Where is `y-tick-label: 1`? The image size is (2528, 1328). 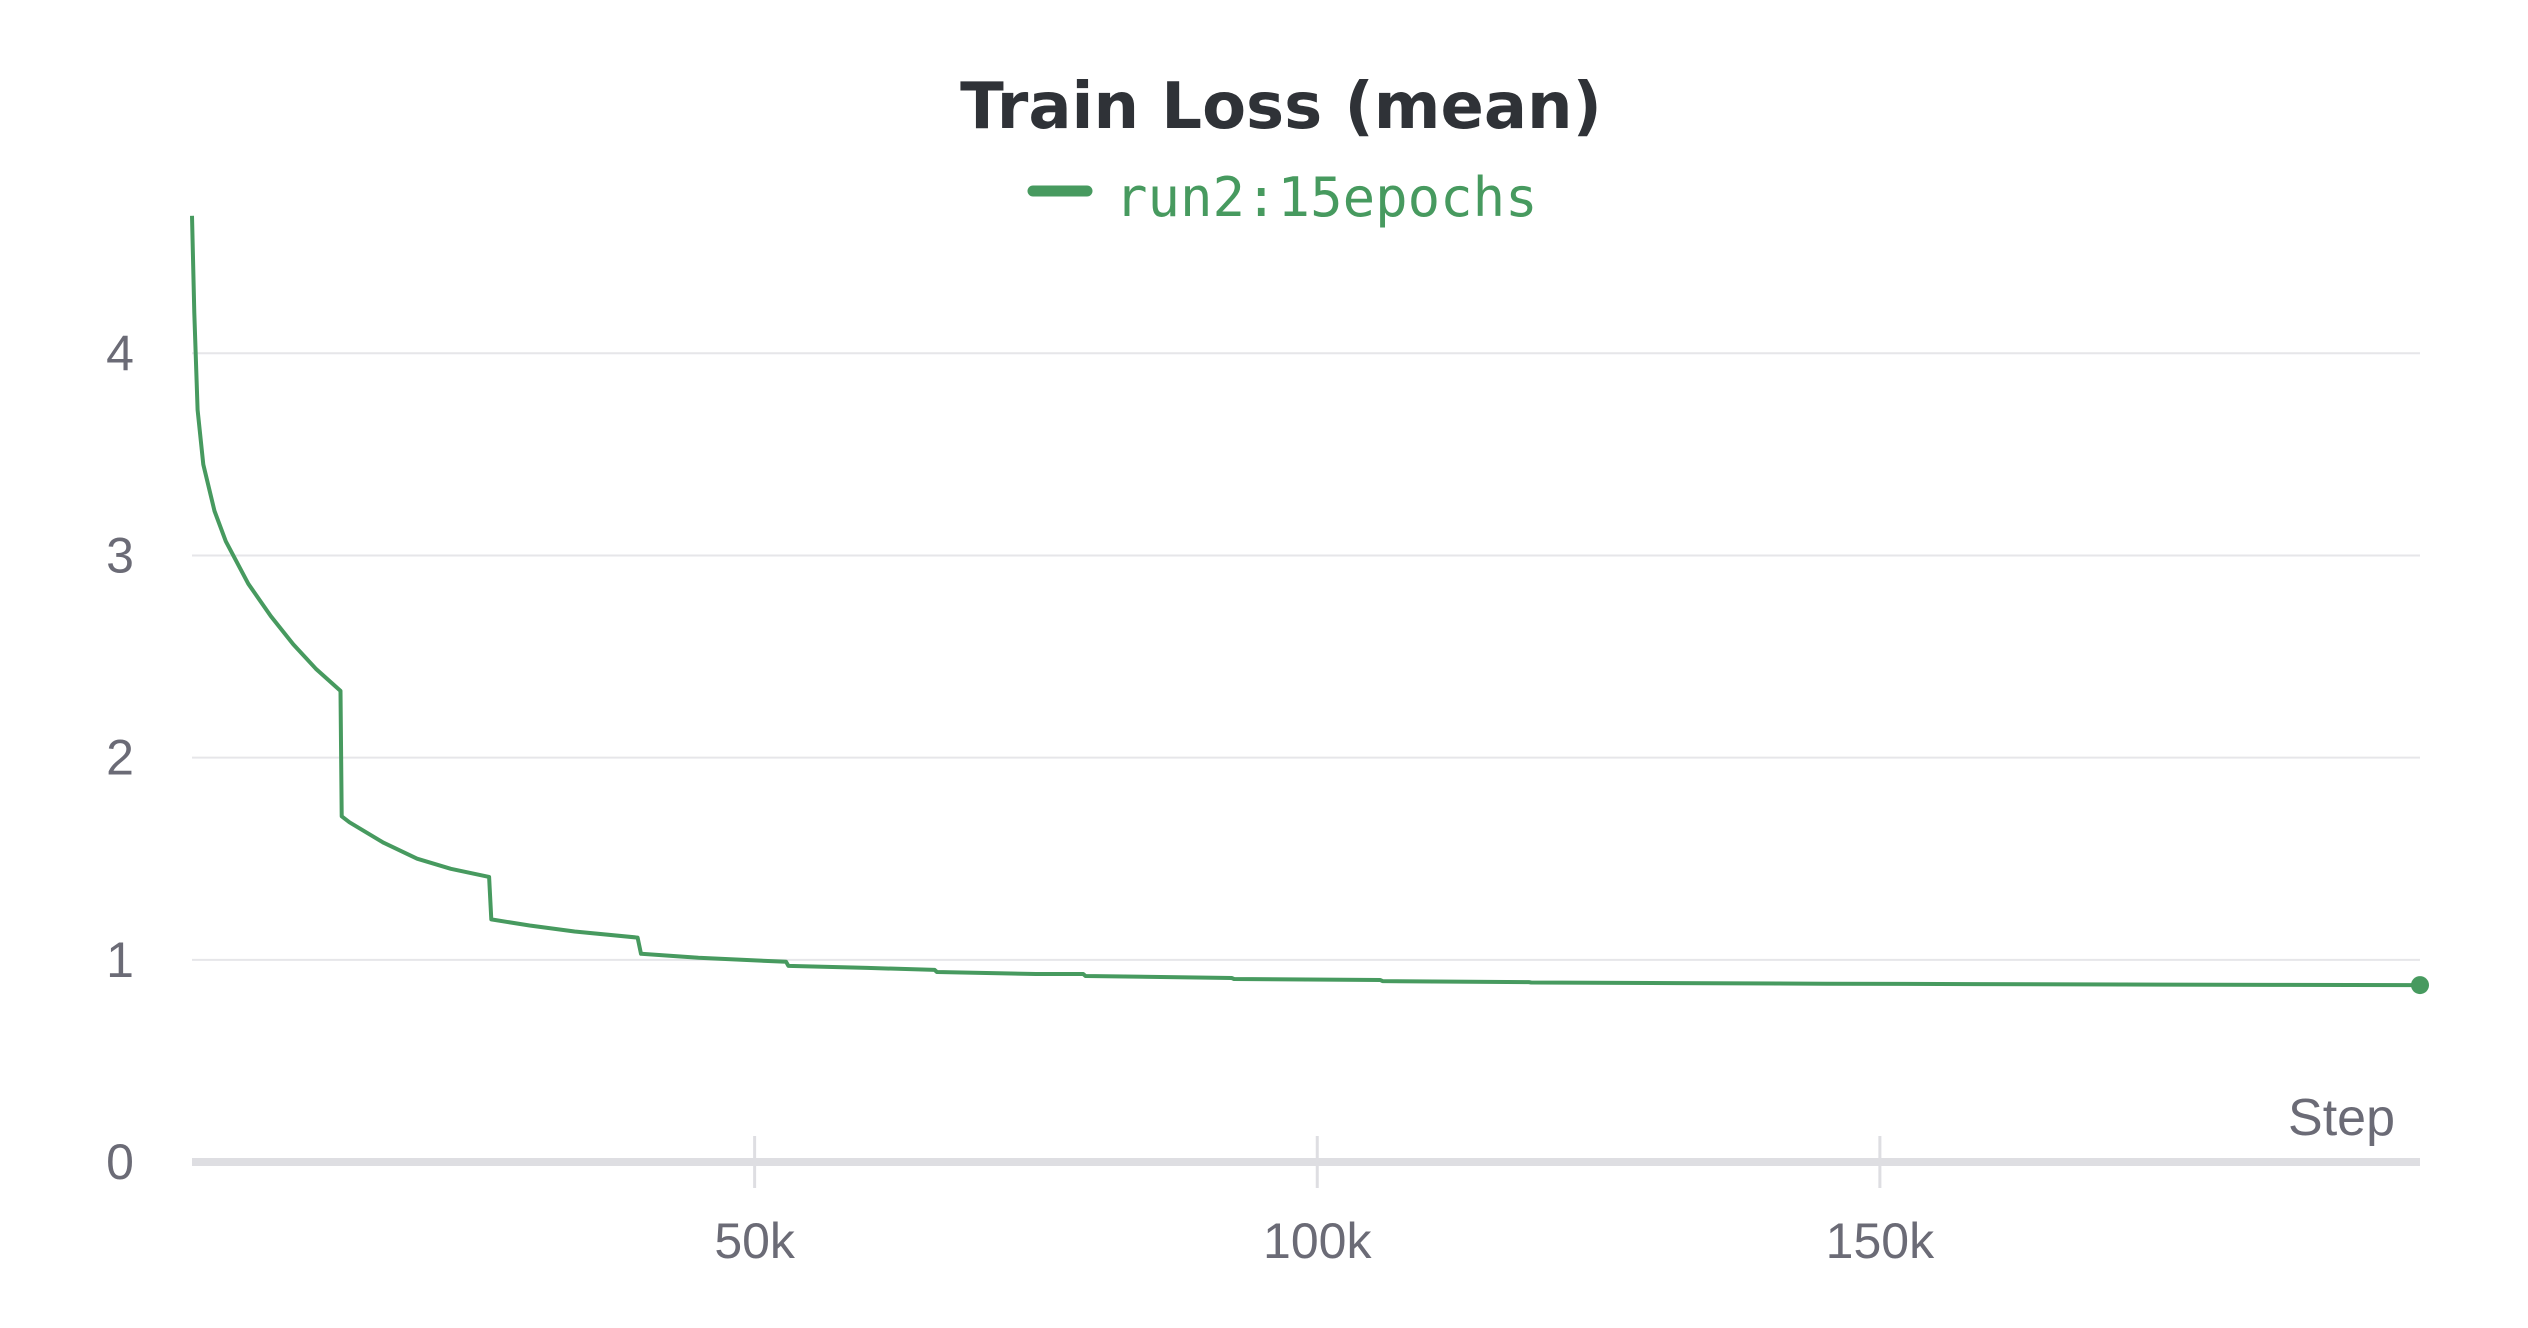
y-tick-label: 1 is located at coordinates (120, 960).